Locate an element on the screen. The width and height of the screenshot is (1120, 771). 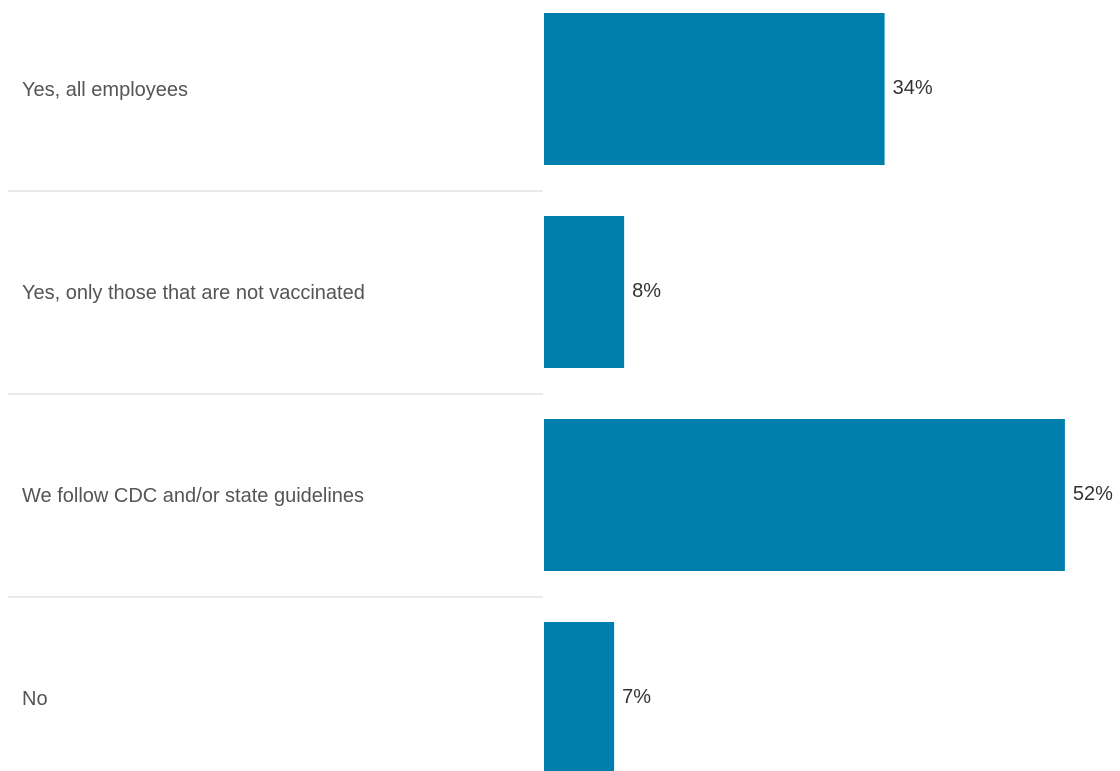
value-label: 8% is located at coordinates (646, 291).